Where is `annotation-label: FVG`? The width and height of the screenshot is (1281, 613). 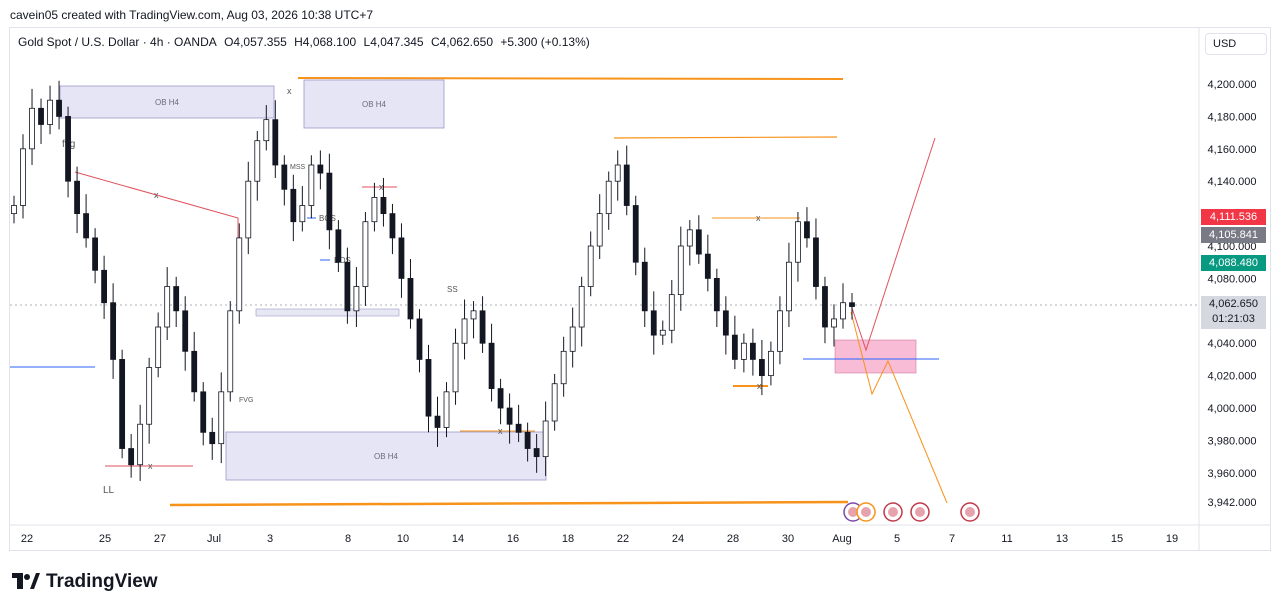 annotation-label: FVG is located at coordinates (246, 400).